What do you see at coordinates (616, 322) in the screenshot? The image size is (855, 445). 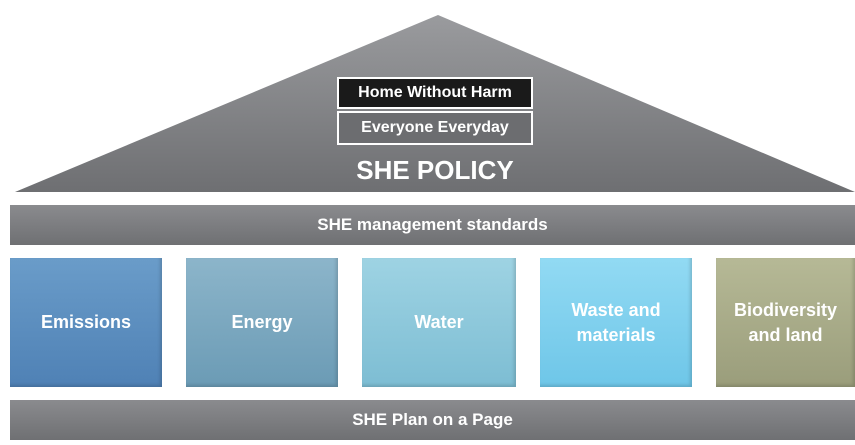 I see `pillar: Waste and materials` at bounding box center [616, 322].